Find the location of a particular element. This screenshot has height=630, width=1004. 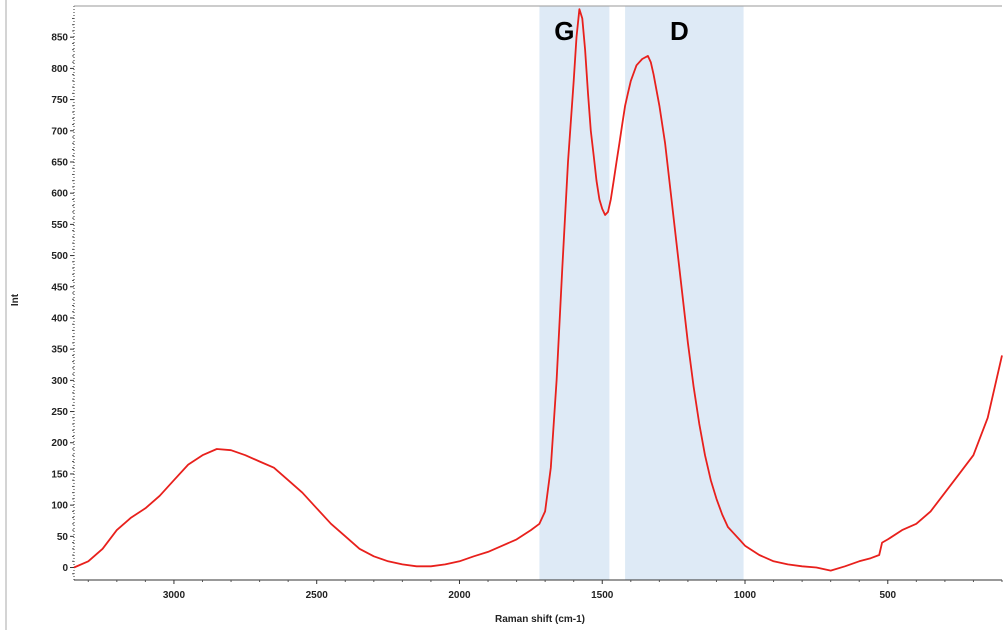

x-tick-label: 500 is located at coordinates (887, 595).